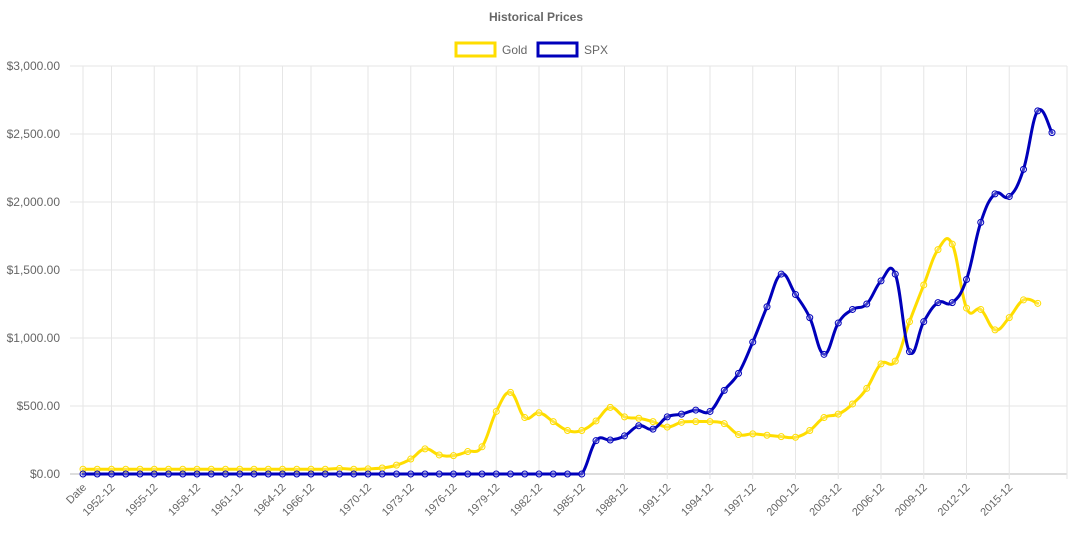  Describe the element at coordinates (572, 49) in the screenshot. I see `legend-item-spx: SPX` at that location.